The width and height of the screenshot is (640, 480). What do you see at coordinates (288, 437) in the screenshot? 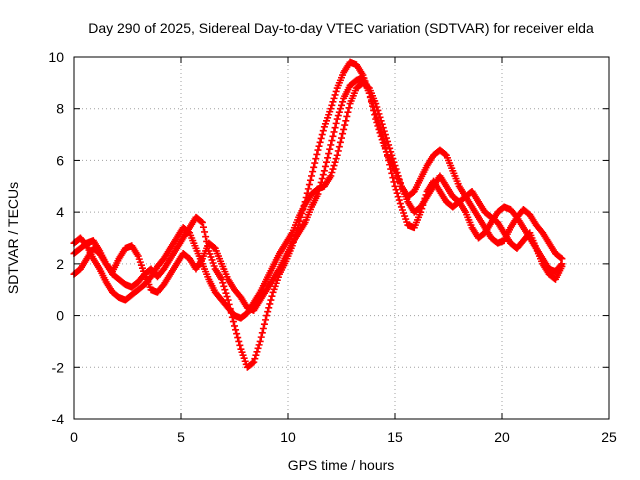
I see `x-tick-label: 10` at bounding box center [288, 437].